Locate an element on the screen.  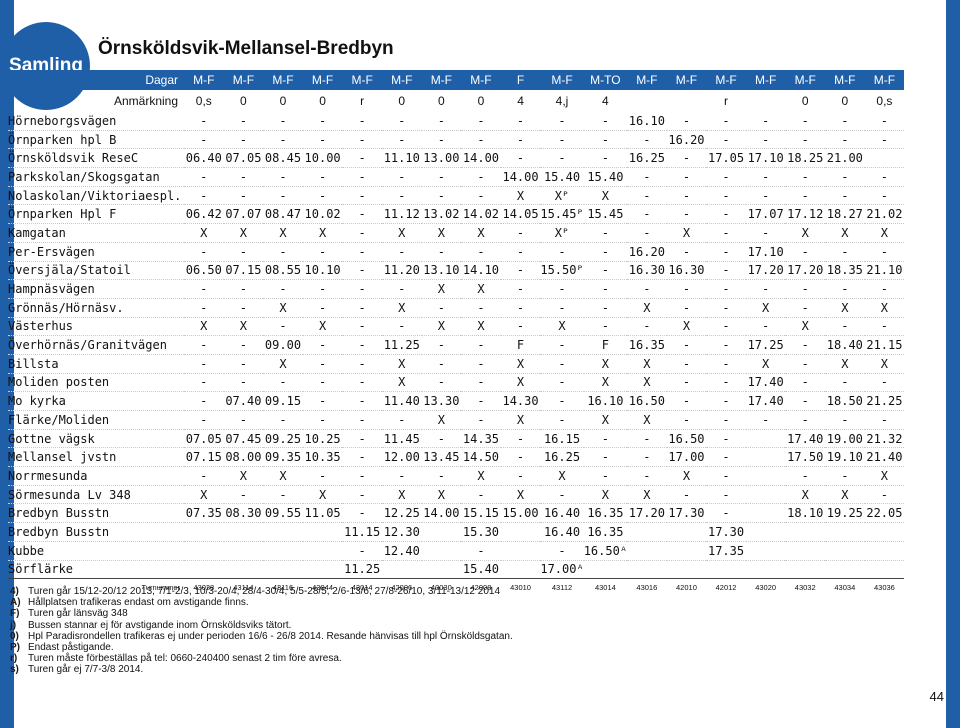
stop-row: Billsta - - X - - X - - X - X X - - X - X X is located at coordinates (456, 364).